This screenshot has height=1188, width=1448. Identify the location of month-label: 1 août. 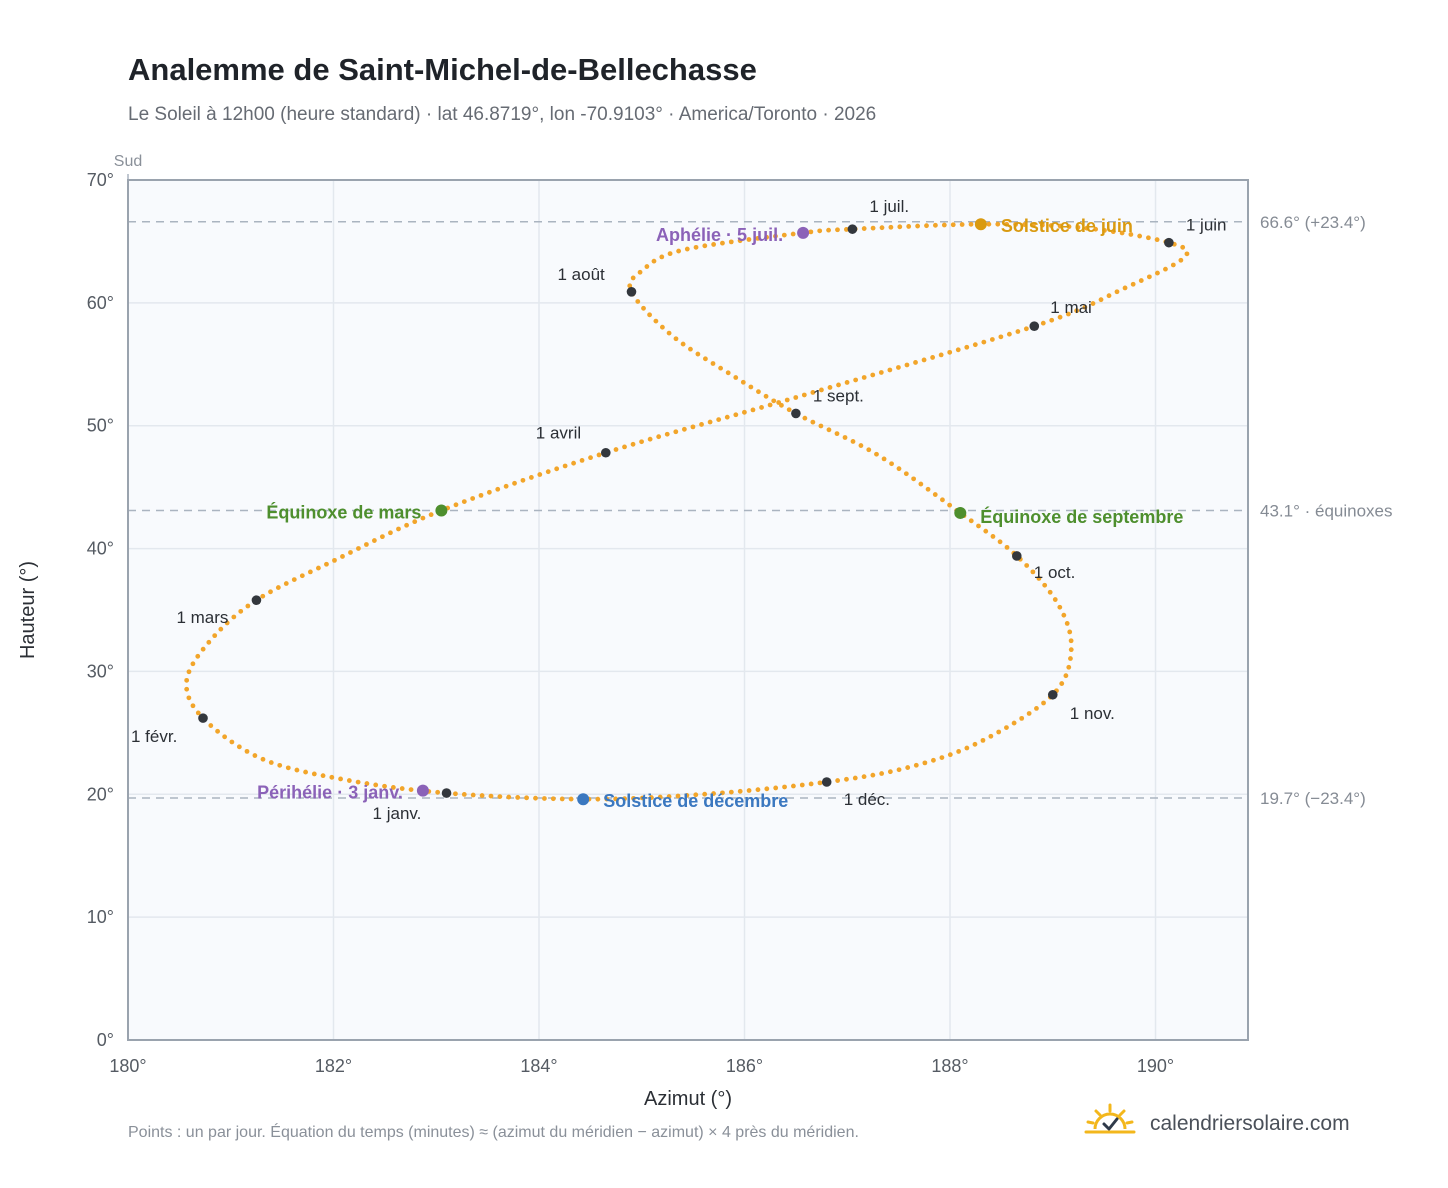
(581, 274).